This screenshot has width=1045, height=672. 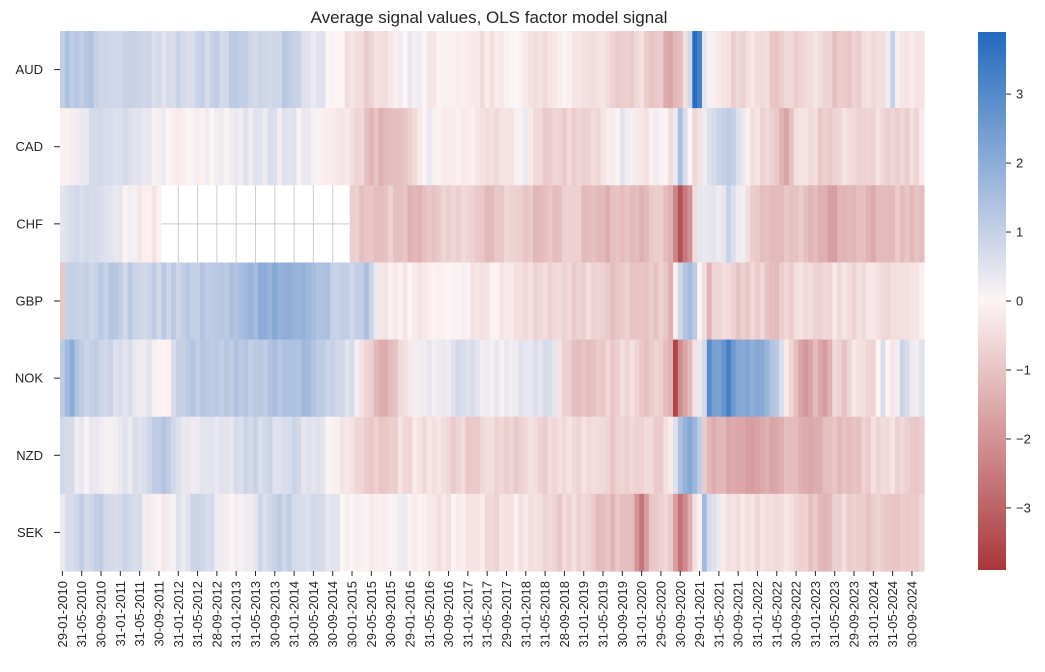 What do you see at coordinates (352, 614) in the screenshot?
I see `x-tick-label: 30-01-2015` at bounding box center [352, 614].